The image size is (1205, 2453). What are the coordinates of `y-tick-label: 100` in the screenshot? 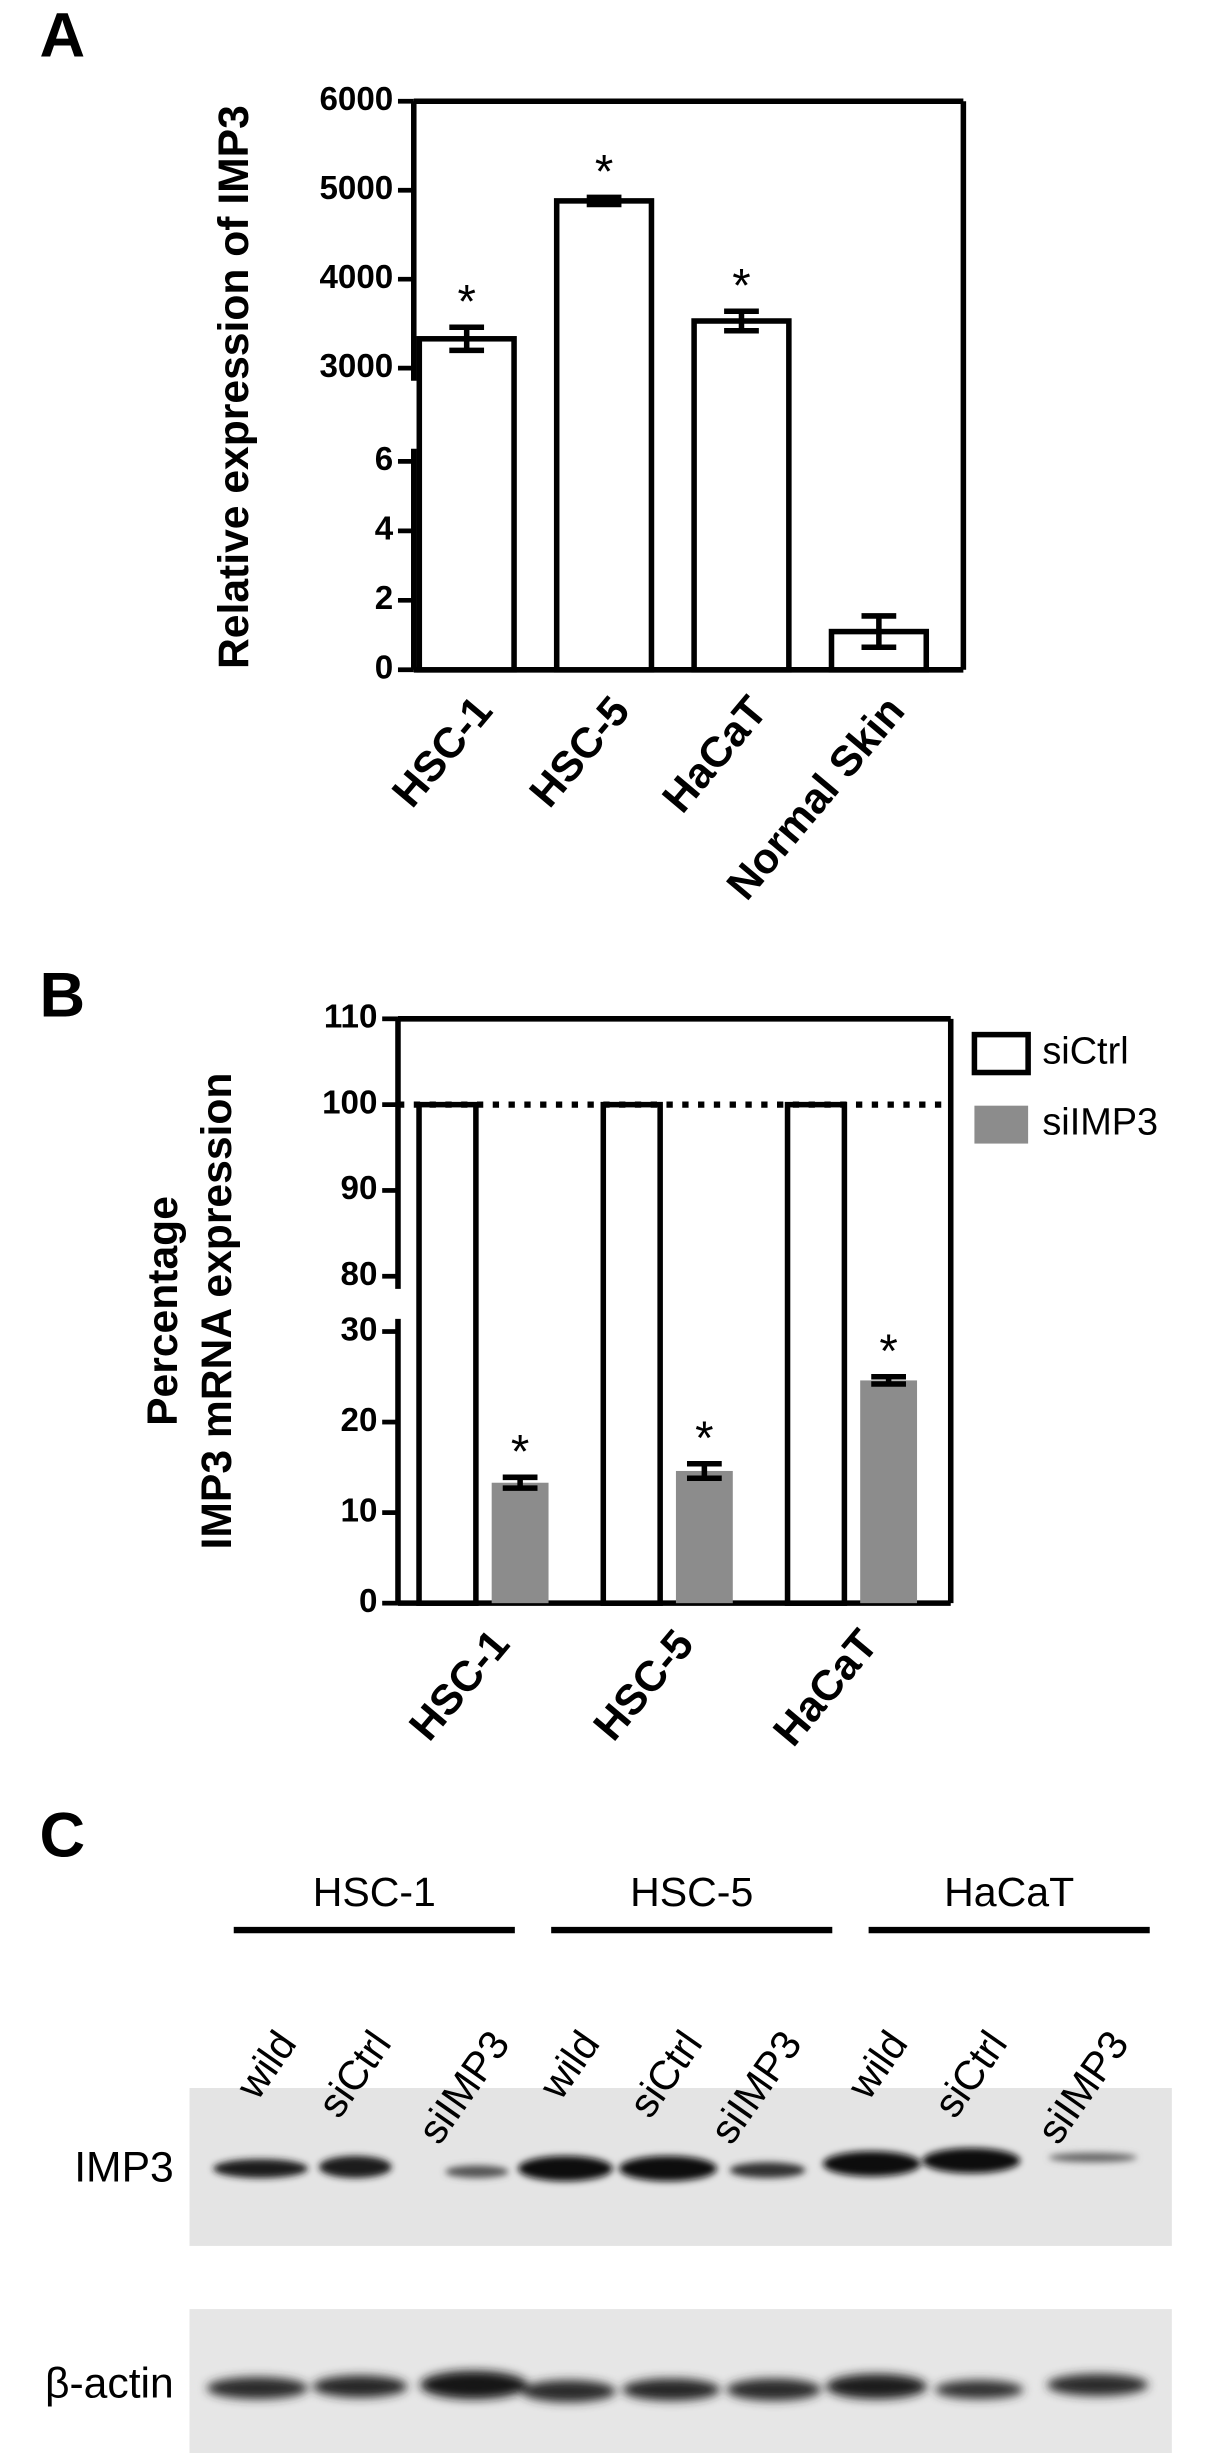 It's located at (349, 1102).